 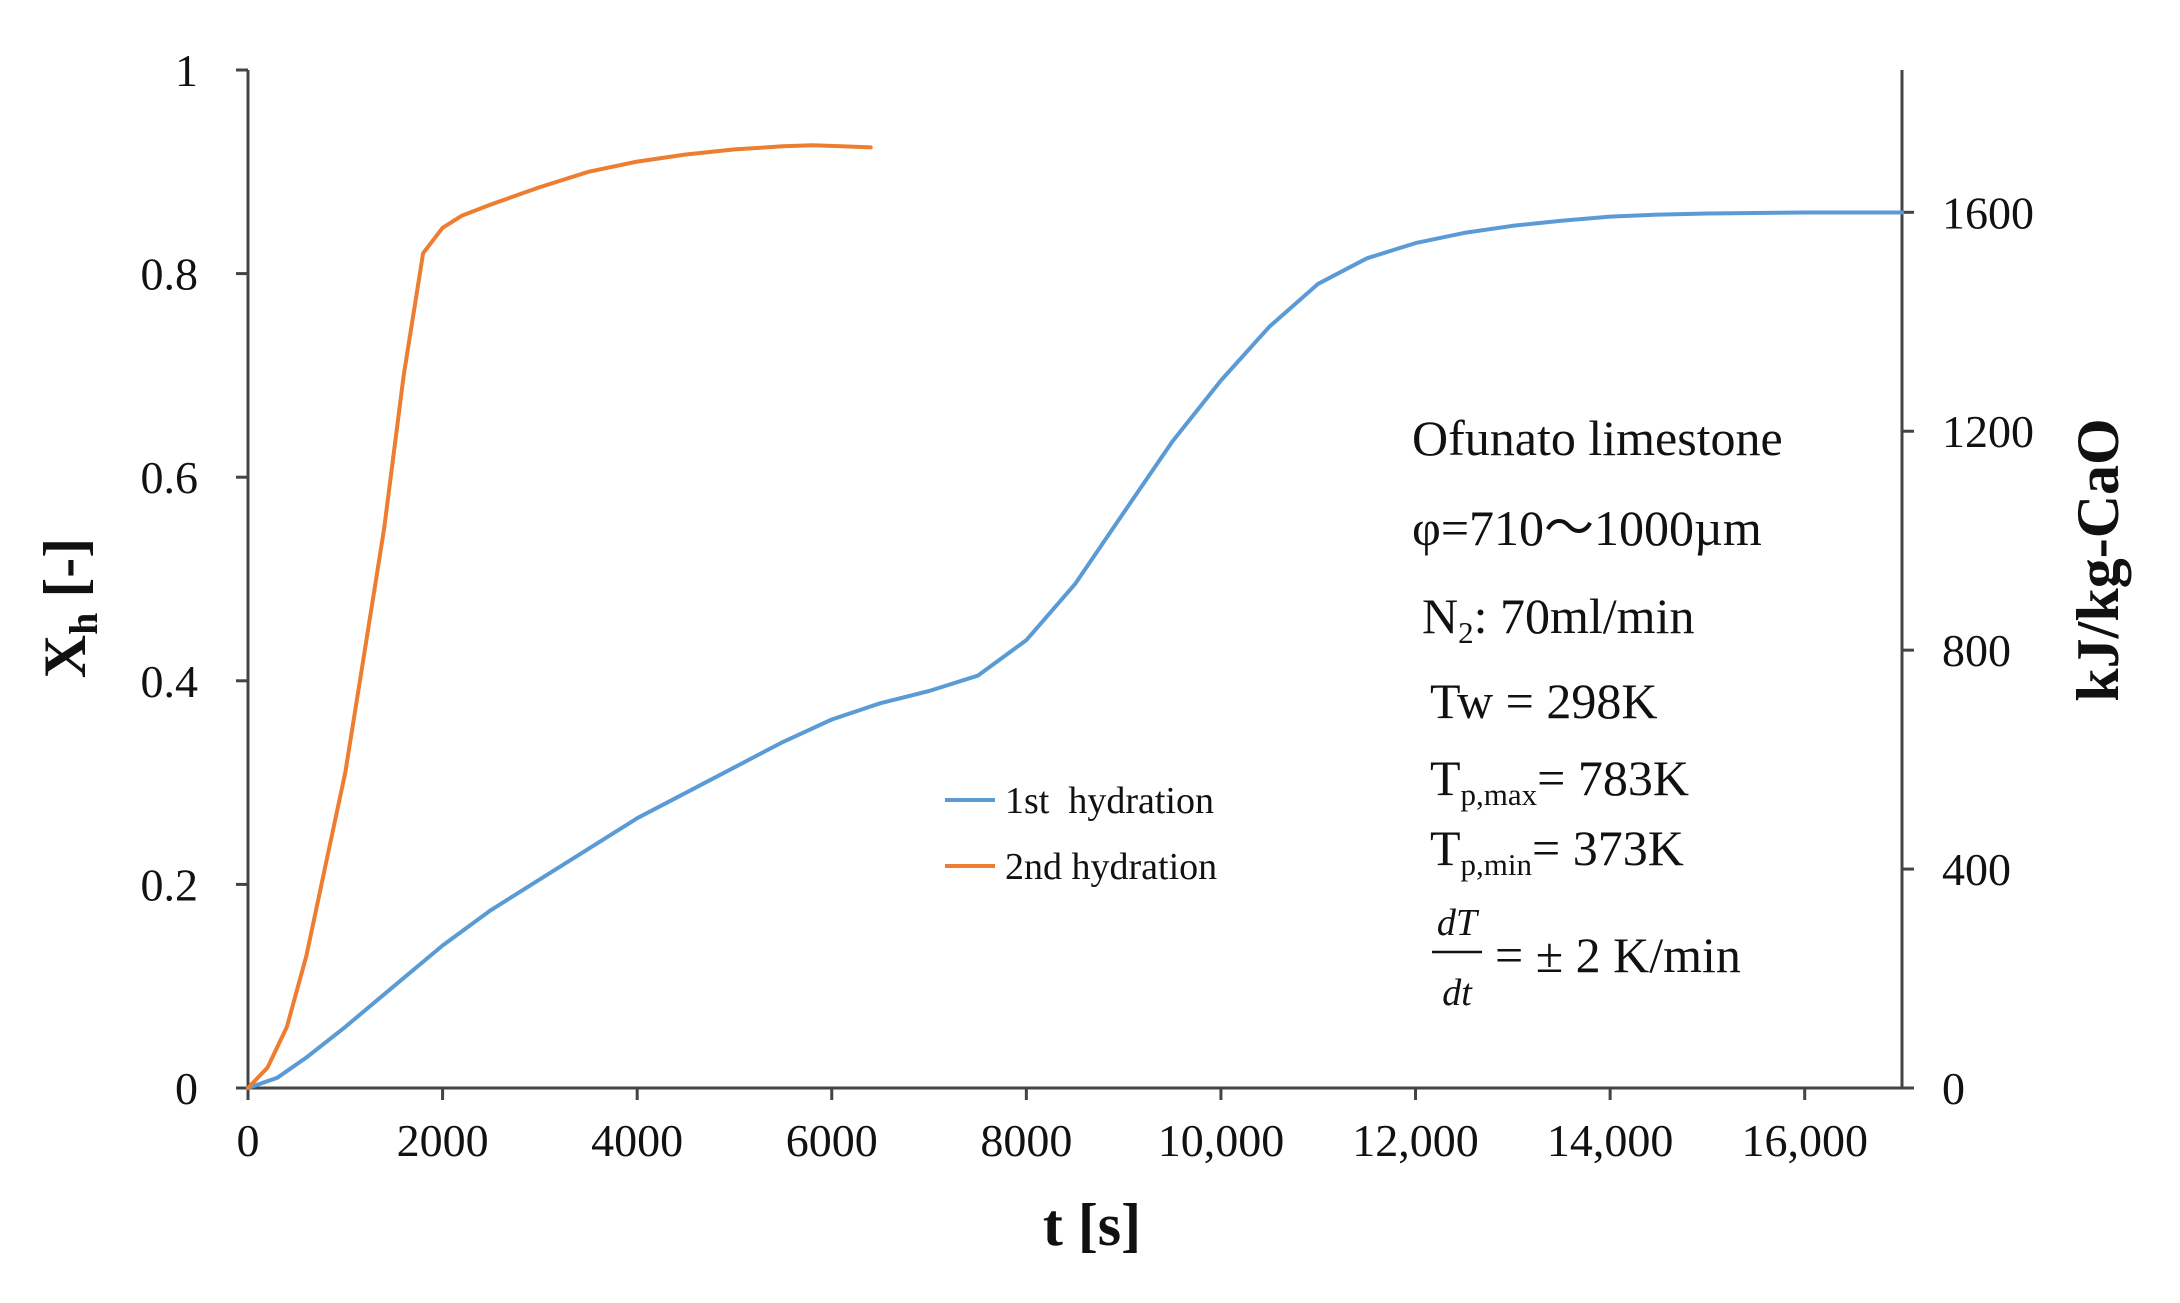 What do you see at coordinates (1466, 632) in the screenshot?
I see `annotation-n2-subscript: 2` at bounding box center [1466, 632].